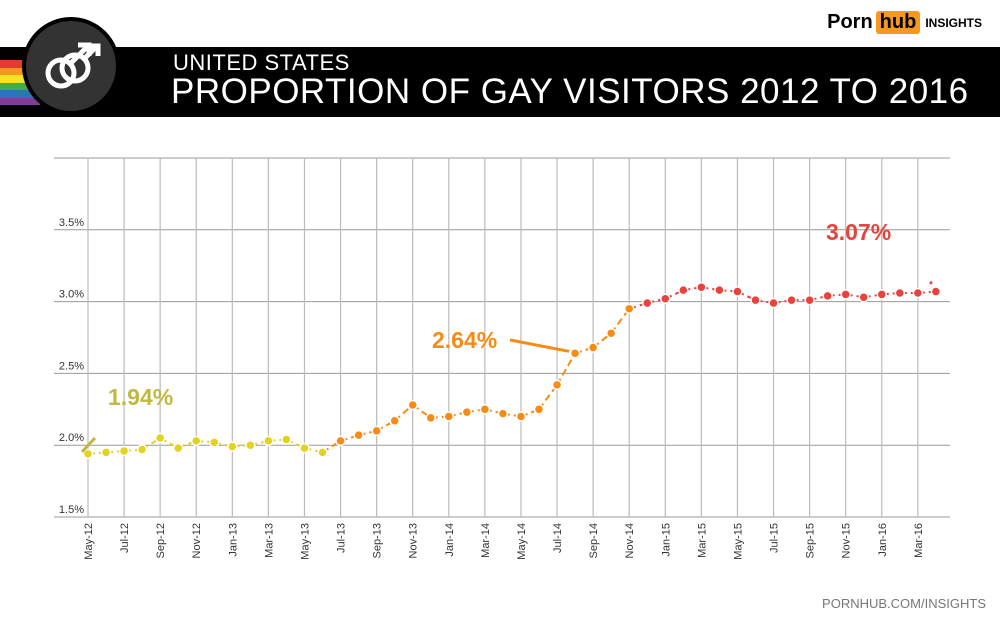 The width and height of the screenshot is (1000, 625). I want to click on x-tick-label: Nov-14, so click(630, 540).